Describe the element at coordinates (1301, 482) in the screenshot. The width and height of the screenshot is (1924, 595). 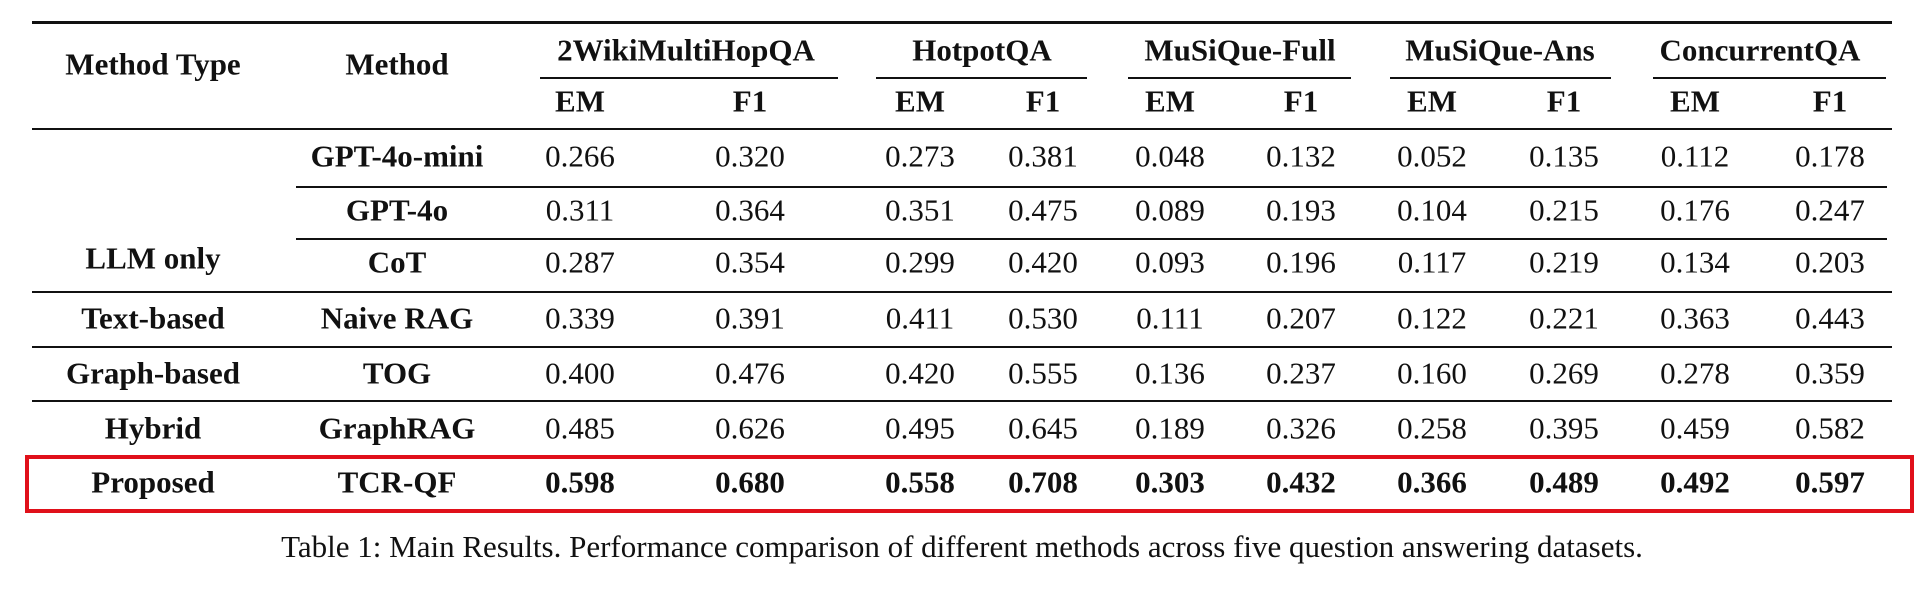
I see `table-cell-value: 0.432` at that location.